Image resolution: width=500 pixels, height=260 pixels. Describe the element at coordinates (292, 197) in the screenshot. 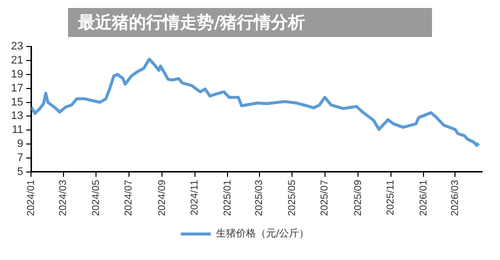

I see `x-tick-label: 2025/05` at that location.